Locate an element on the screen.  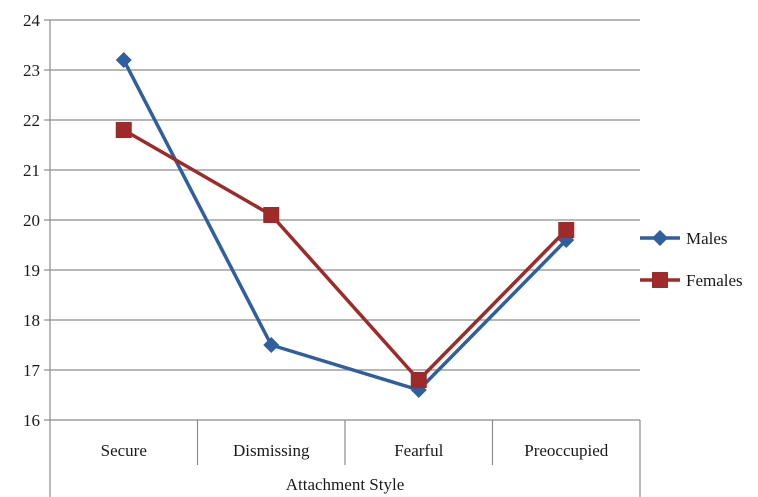
y-tick-label: 22 is located at coordinates (31, 120).